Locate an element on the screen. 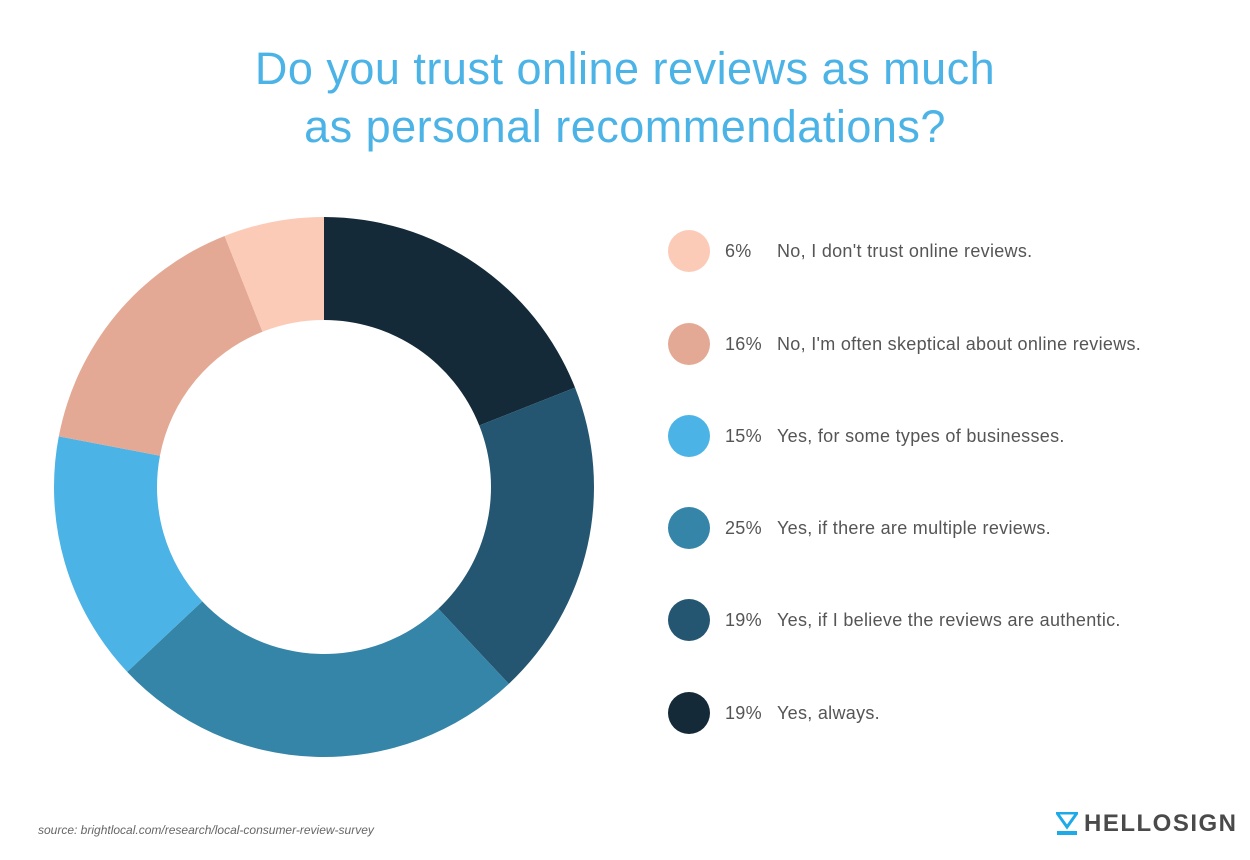  legend-item: 15% Yes, for some types of businesses. is located at coordinates (866, 436).